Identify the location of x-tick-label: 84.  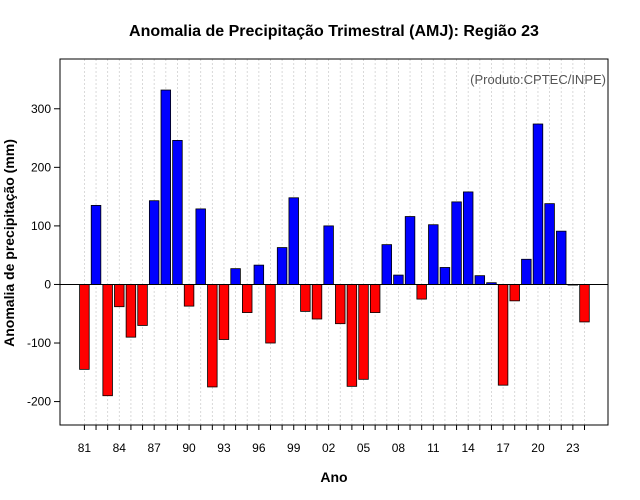
(120, 448).